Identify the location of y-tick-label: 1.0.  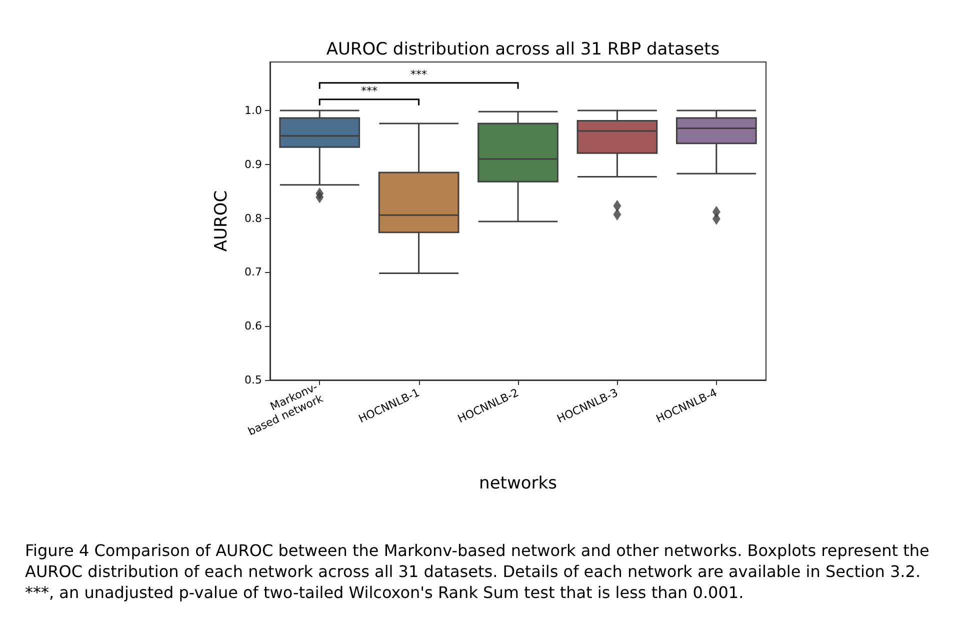
(253, 111).